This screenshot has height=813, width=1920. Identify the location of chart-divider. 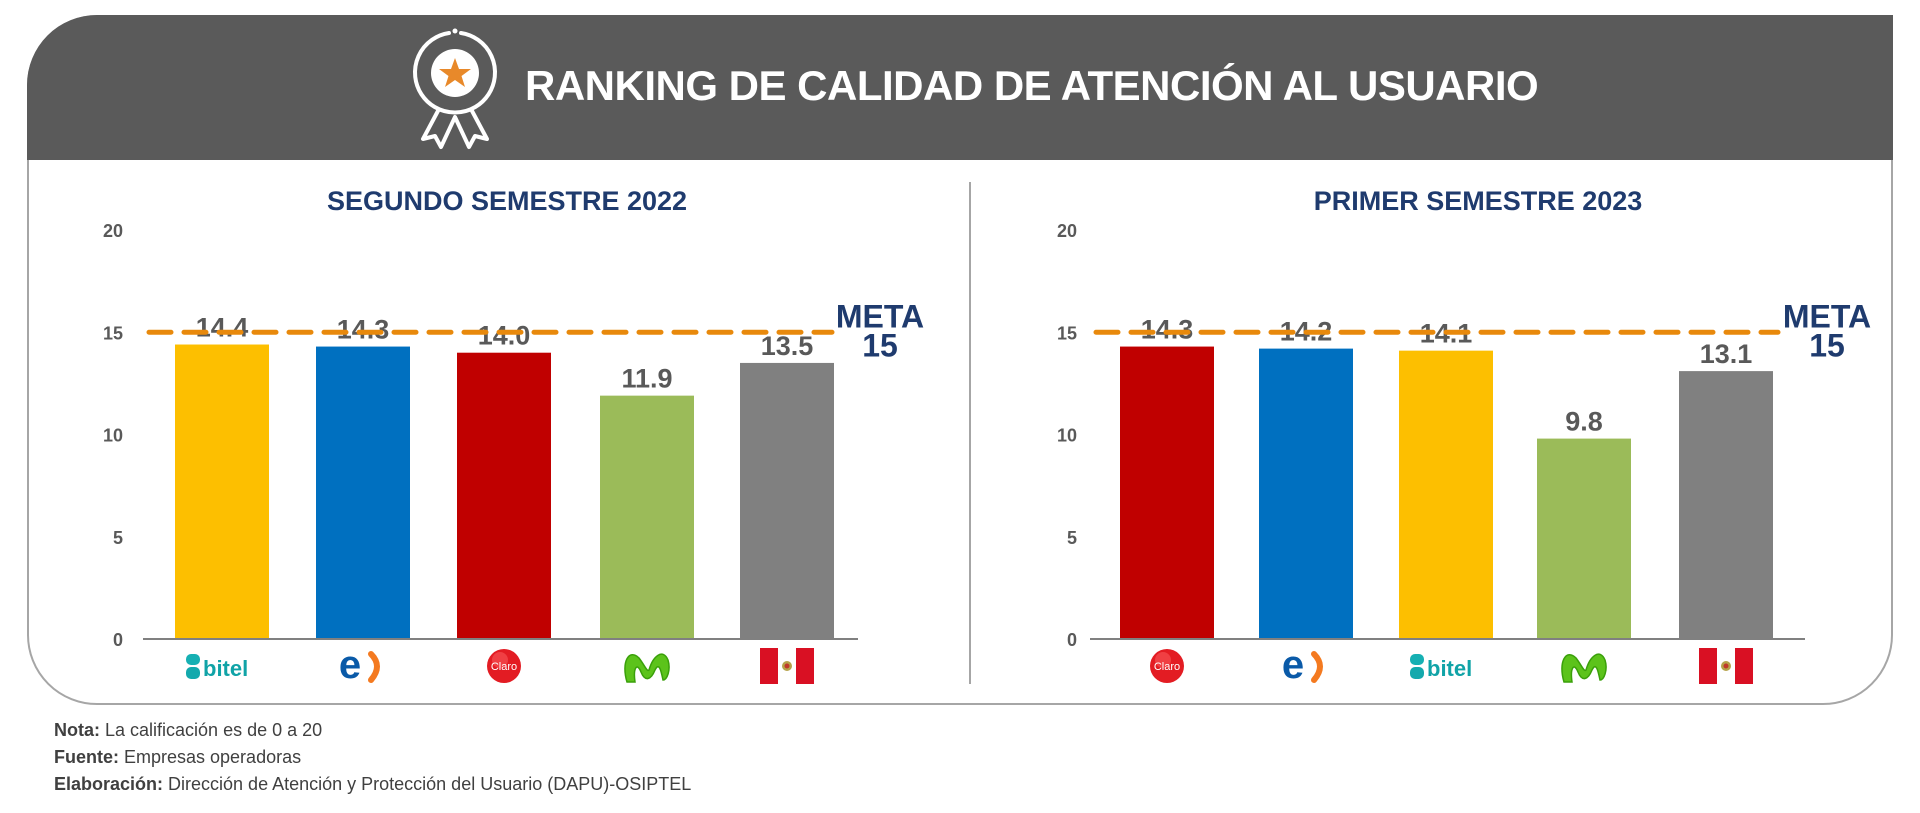
(970, 433).